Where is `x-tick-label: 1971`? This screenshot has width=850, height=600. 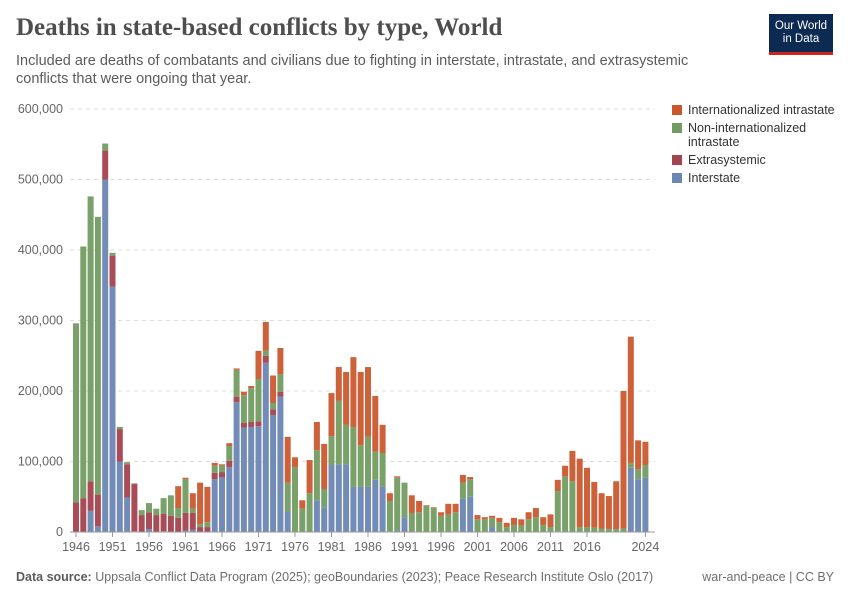 x-tick-label: 1971 is located at coordinates (259, 547).